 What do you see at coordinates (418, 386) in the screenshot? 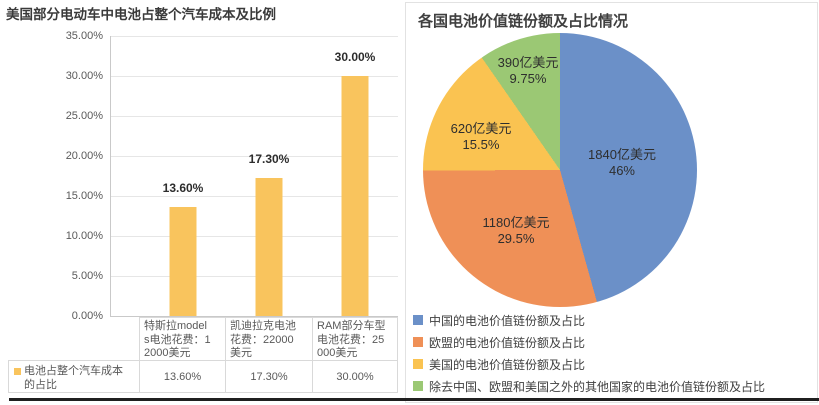
I see `legend-swatch-others` at bounding box center [418, 386].